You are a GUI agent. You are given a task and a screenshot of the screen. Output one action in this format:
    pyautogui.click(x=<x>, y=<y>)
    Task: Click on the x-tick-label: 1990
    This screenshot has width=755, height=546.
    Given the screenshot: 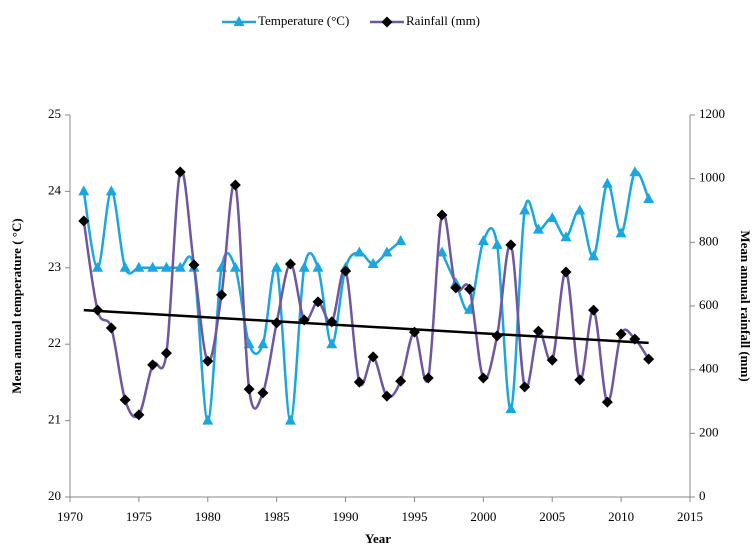 What is the action you would take?
    pyautogui.click(x=346, y=516)
    